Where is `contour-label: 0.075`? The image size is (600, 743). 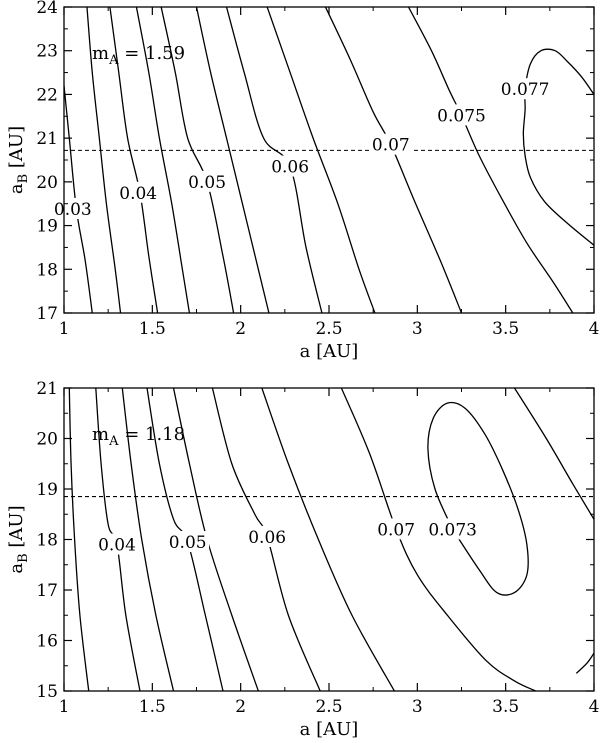
contour-label: 0.075 is located at coordinates (461, 116).